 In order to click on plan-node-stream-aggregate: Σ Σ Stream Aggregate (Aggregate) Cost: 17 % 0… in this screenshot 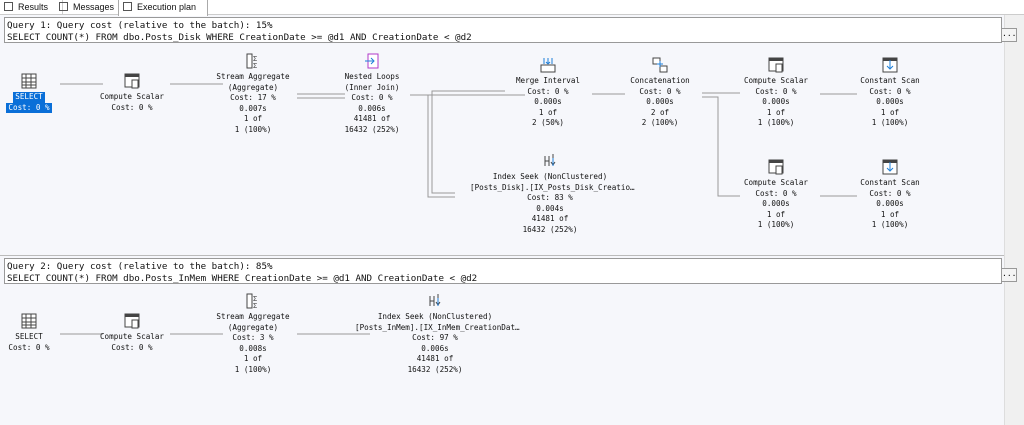, I will do `click(253, 94)`.